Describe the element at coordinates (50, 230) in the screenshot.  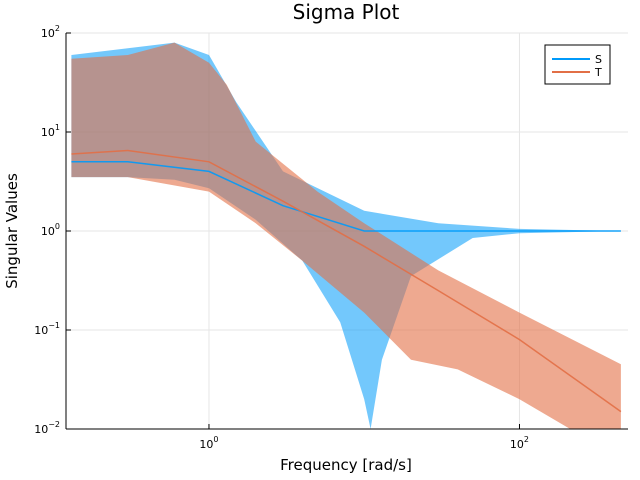
I see `y-tick-label: 10⁰` at that location.